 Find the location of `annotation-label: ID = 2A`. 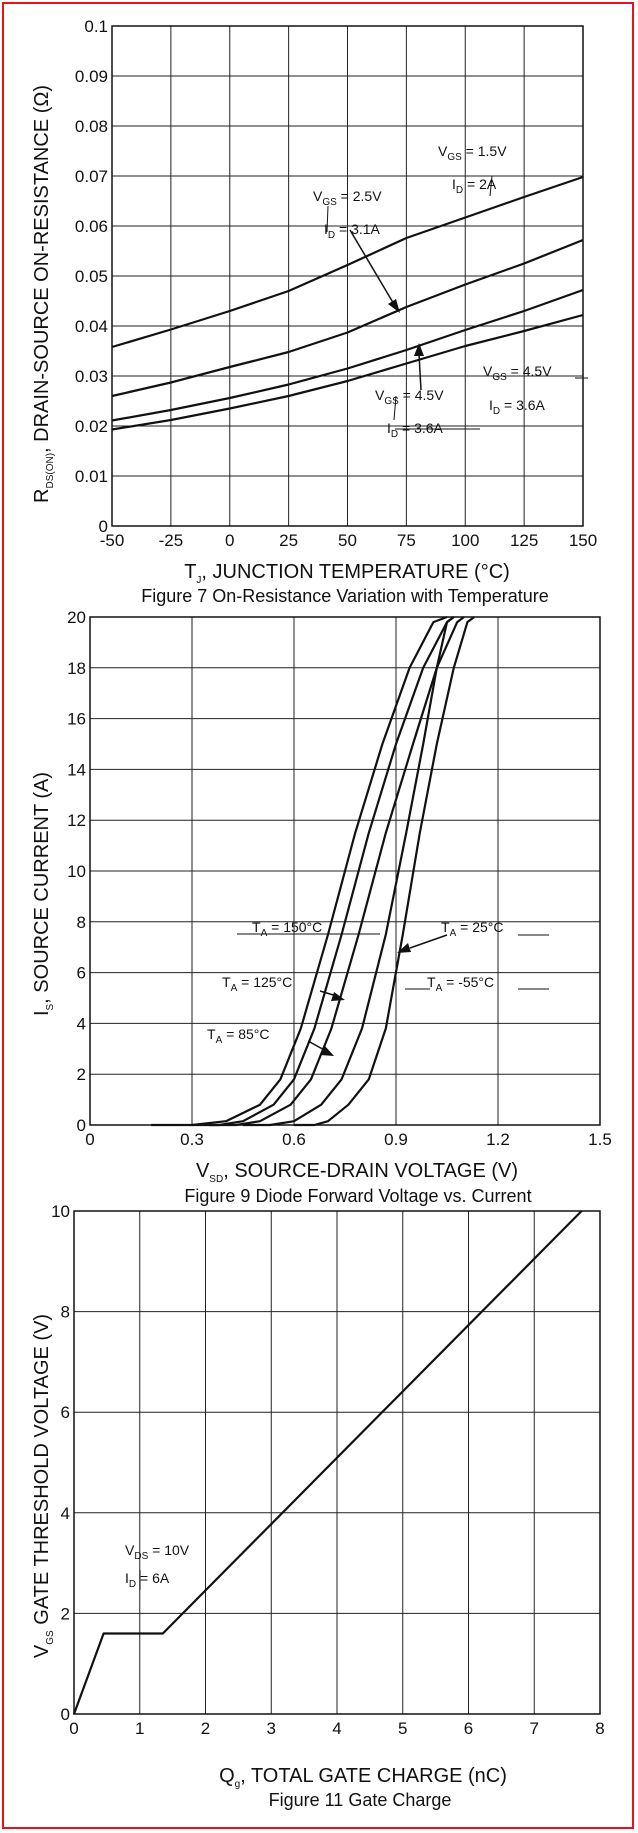

annotation-label: ID = 2A is located at coordinates (474, 186).